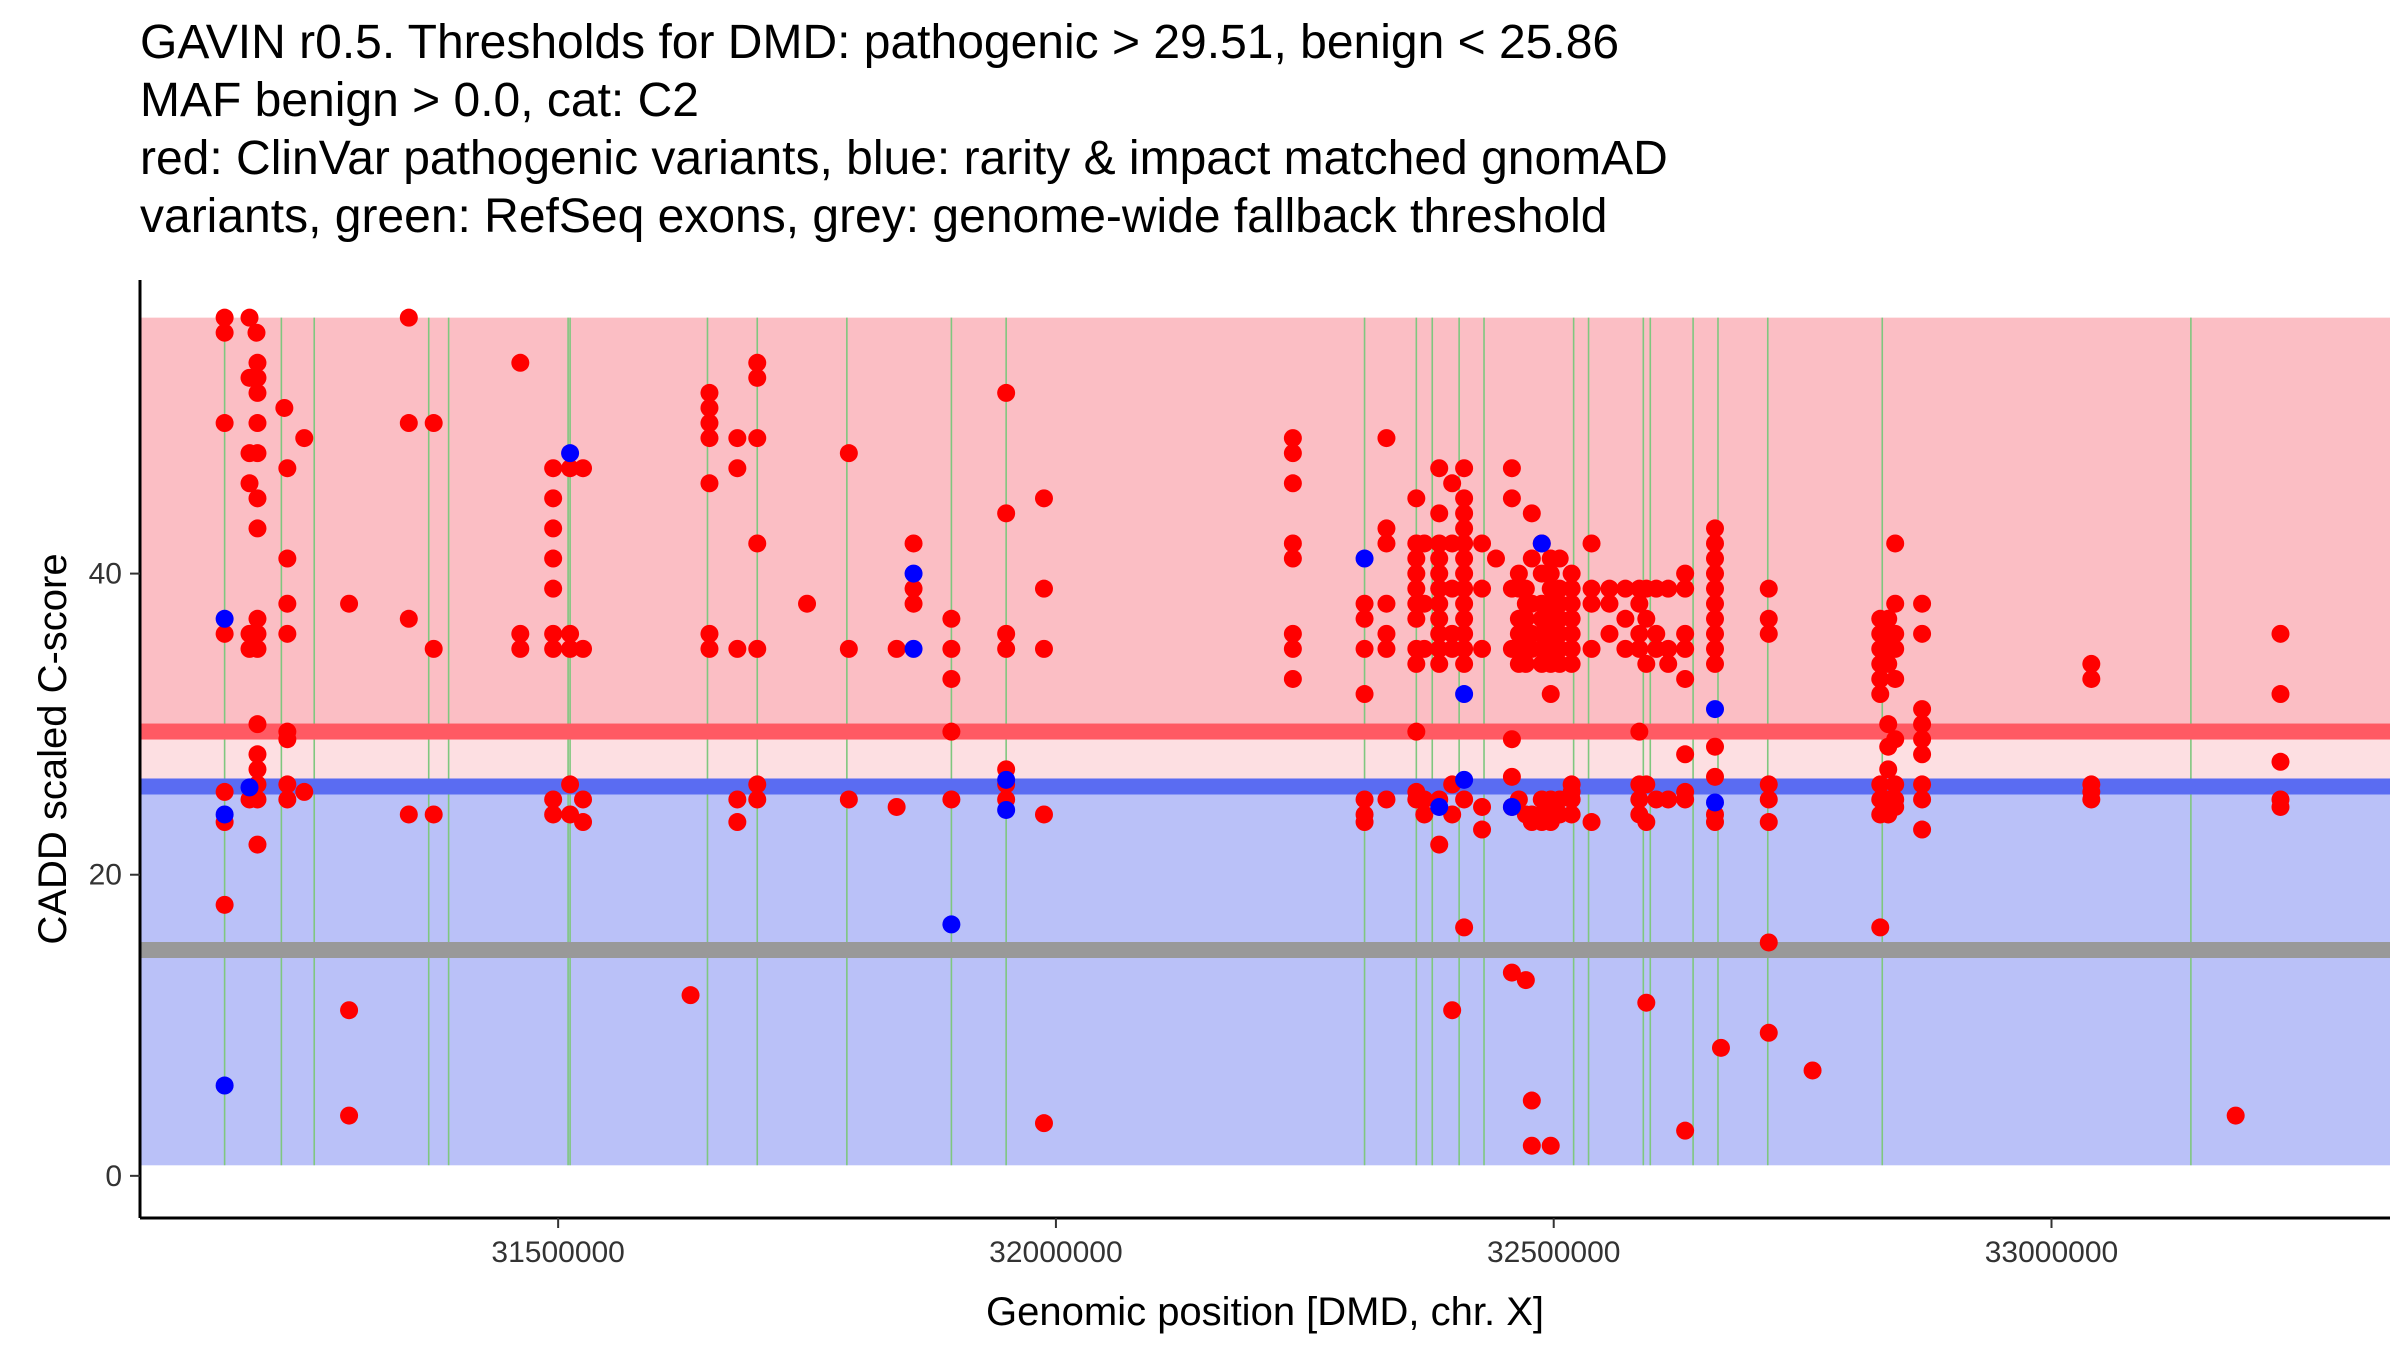 The height and width of the screenshot is (1350, 2400). What do you see at coordinates (1265, 786) in the screenshot?
I see `benign-threshold-line` at bounding box center [1265, 786].